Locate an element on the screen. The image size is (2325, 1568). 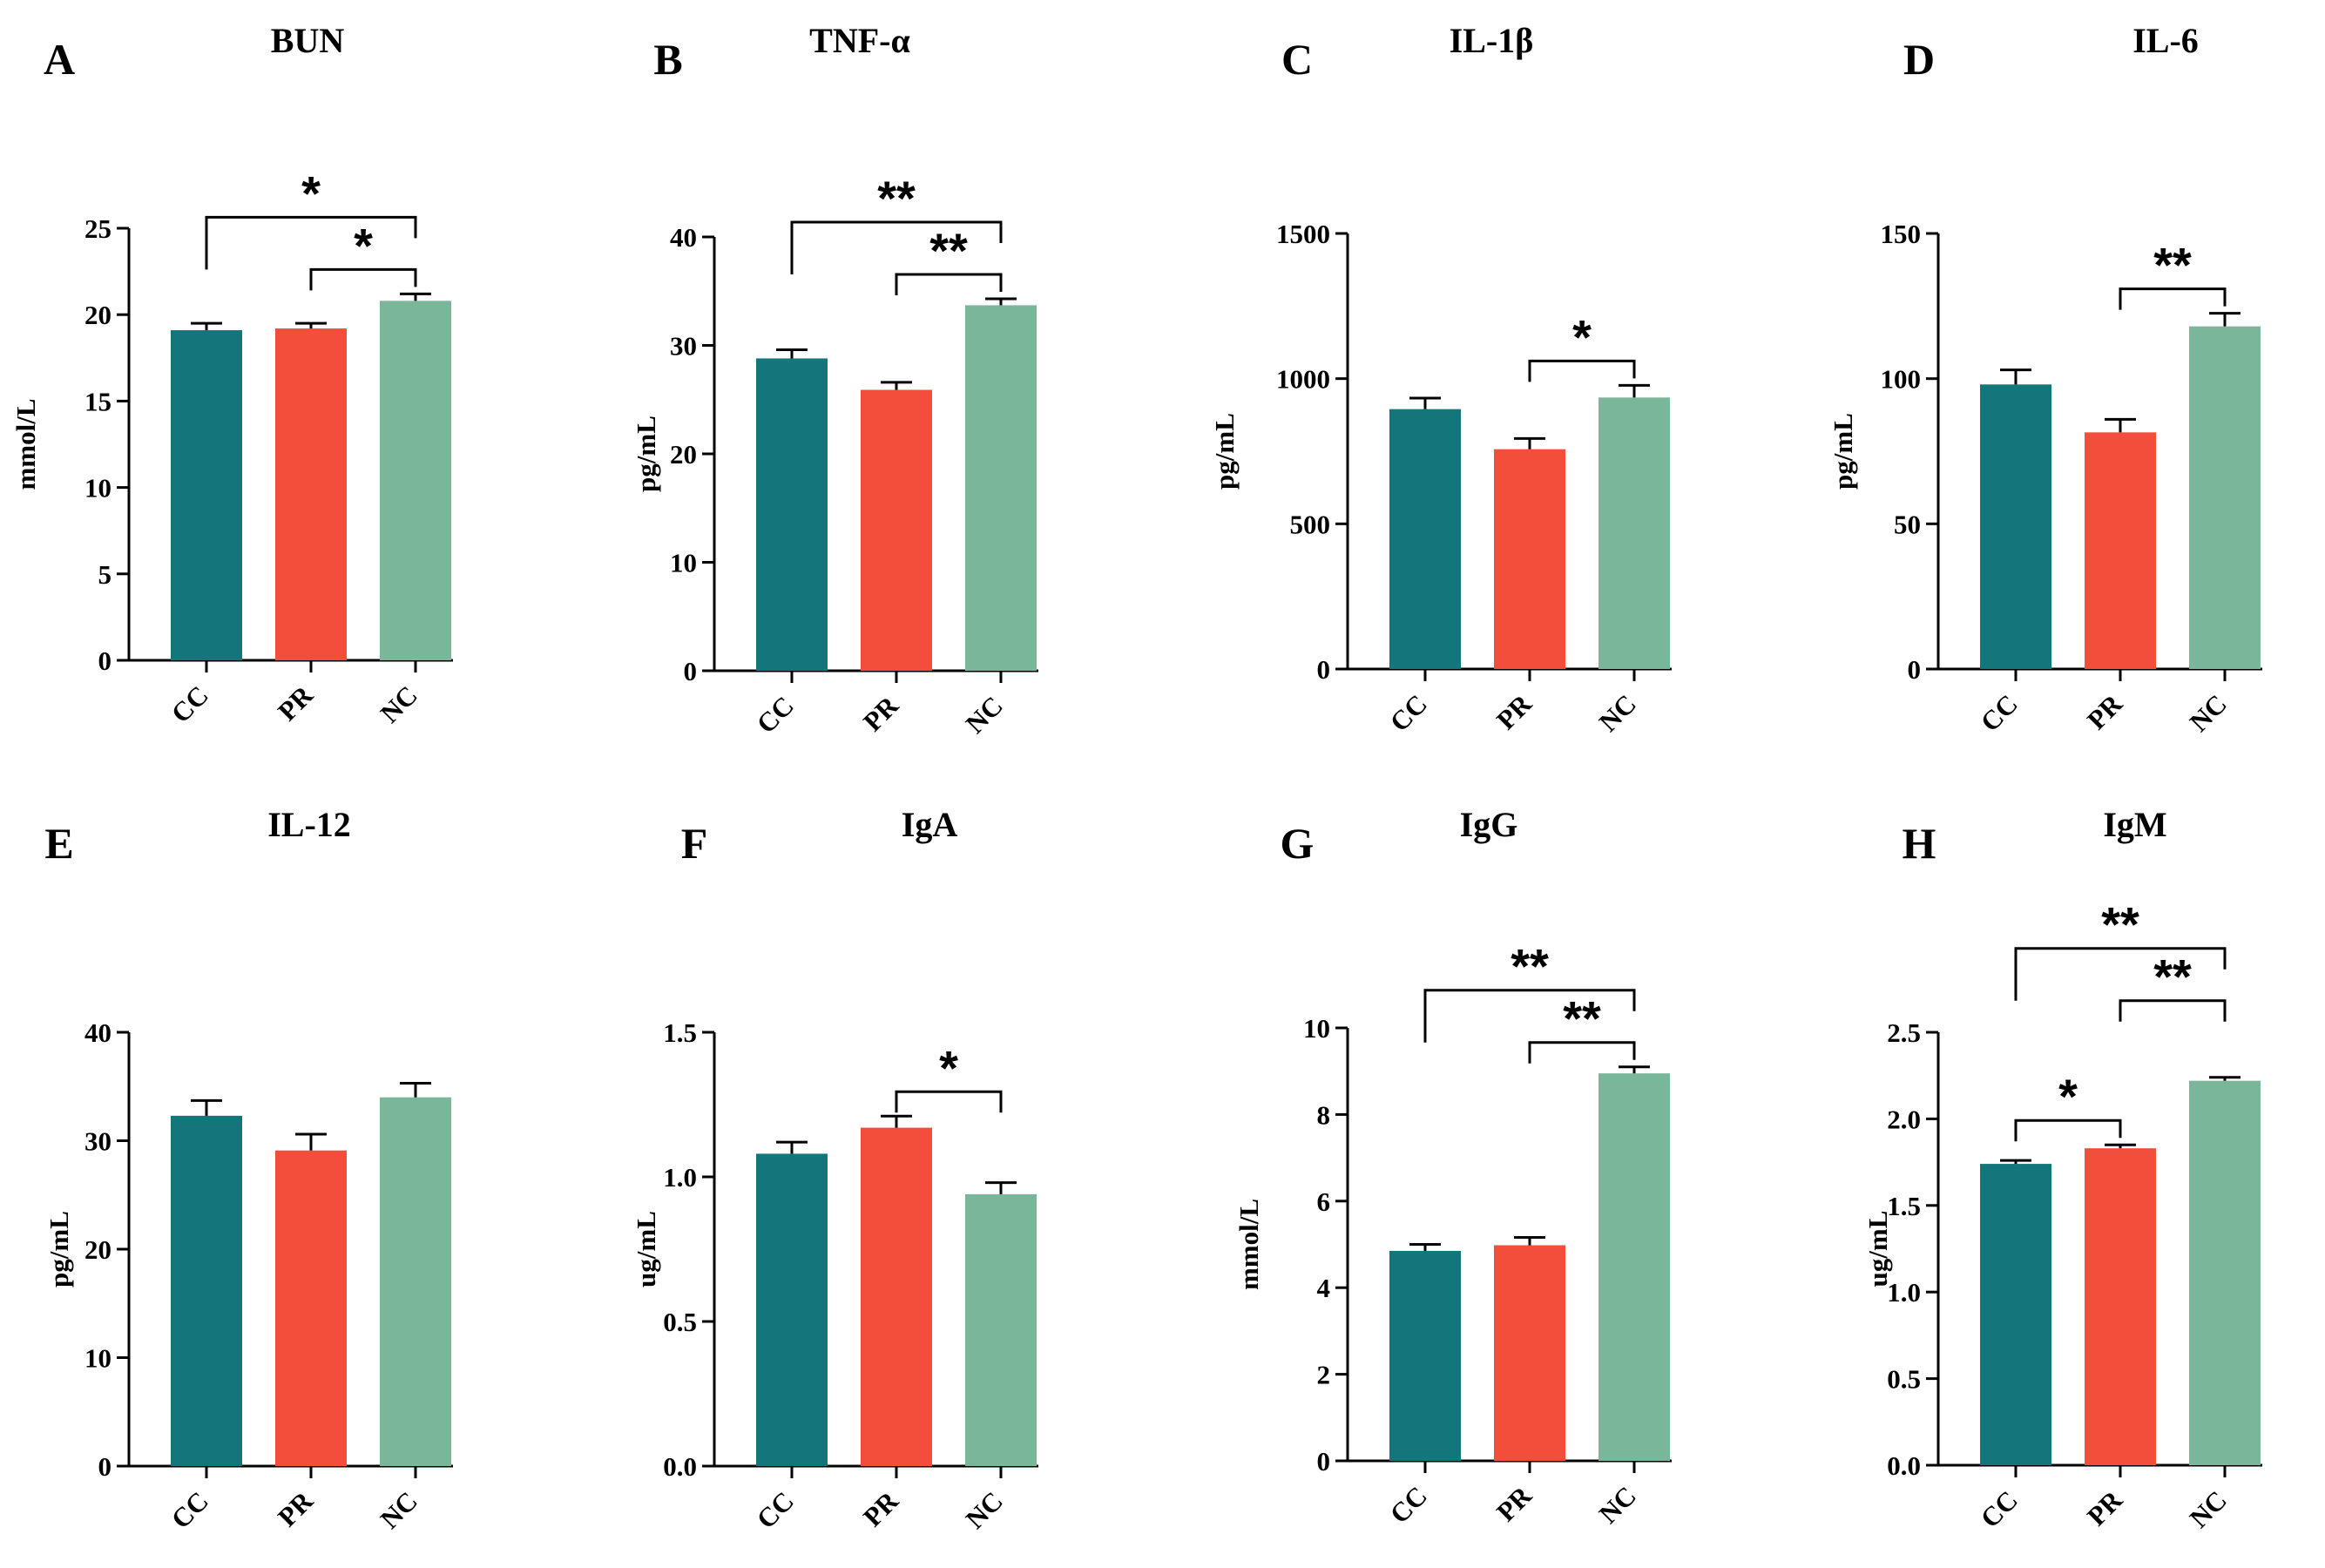
panel-d: D IL-6 pg/mL 0 50 100 150 CC PR NC ** is located at coordinates (2033, 392).